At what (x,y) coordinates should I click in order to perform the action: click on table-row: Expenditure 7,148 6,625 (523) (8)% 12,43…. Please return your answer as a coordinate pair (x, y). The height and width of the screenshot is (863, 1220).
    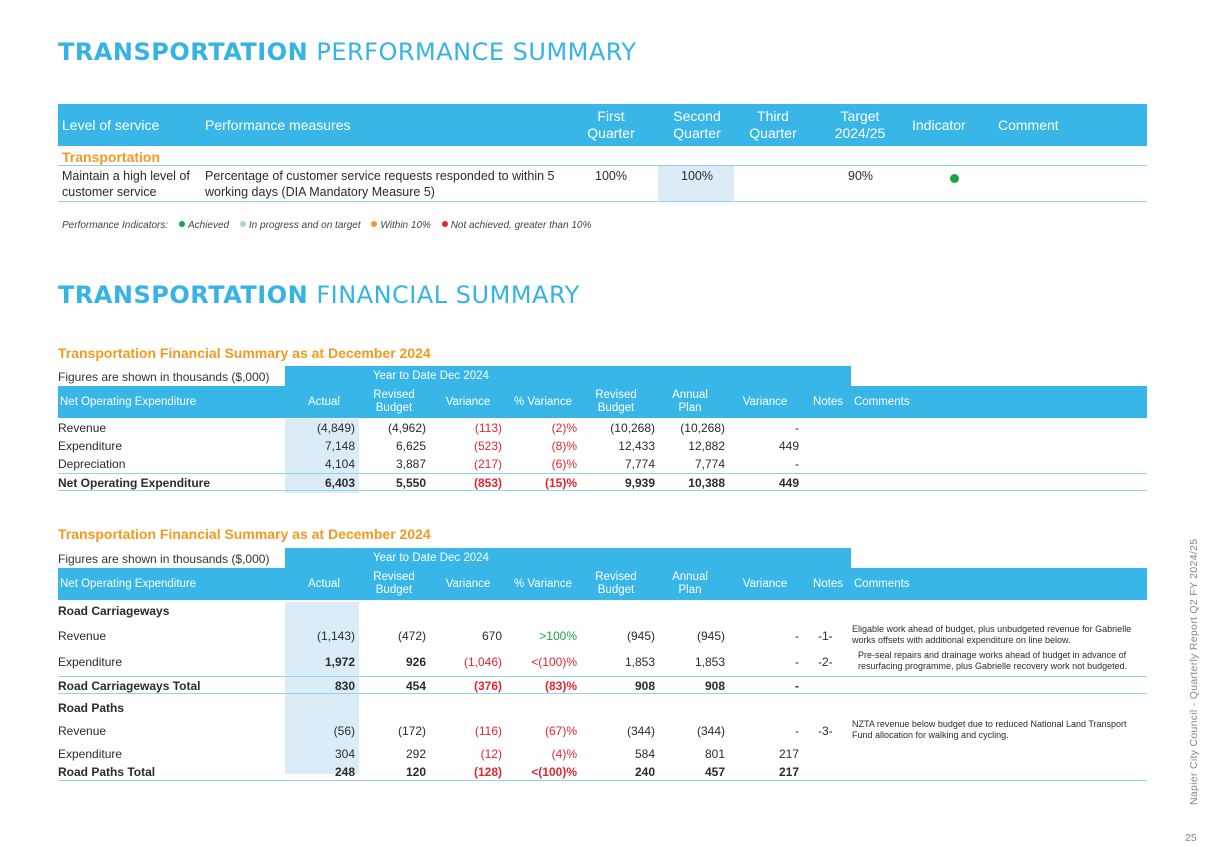
    Looking at the image, I should click on (428, 446).